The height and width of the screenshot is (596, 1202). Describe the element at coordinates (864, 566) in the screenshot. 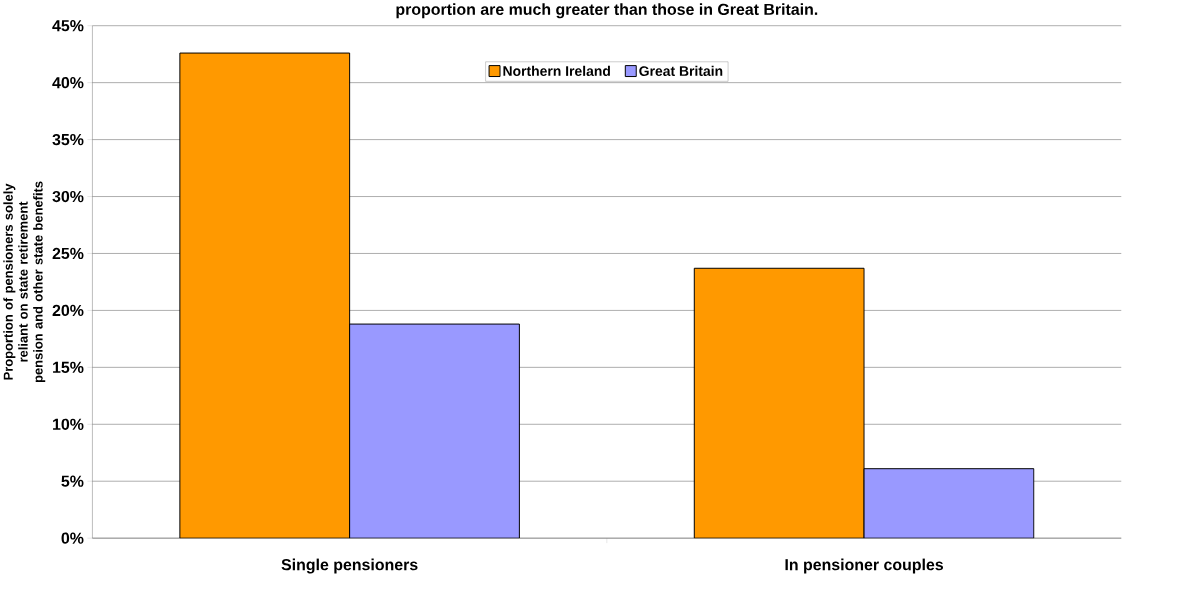

I see `x-tick-label: In pensioner couples` at that location.